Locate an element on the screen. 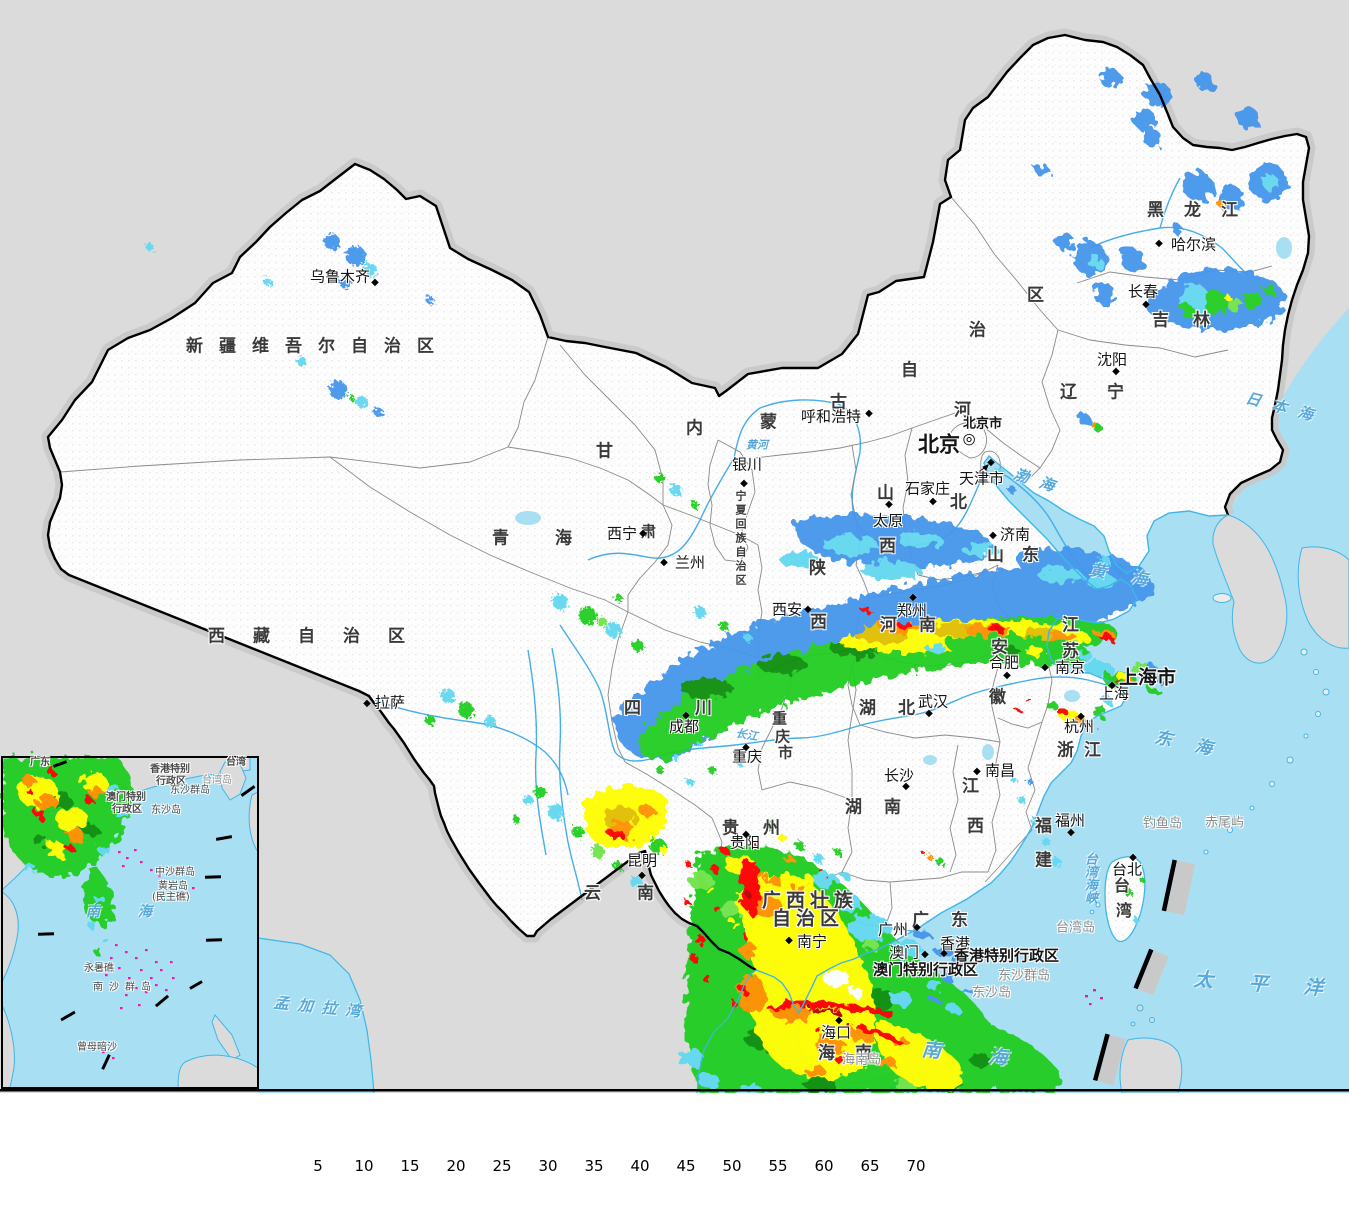  city-label: 银川 is located at coordinates (747, 464).